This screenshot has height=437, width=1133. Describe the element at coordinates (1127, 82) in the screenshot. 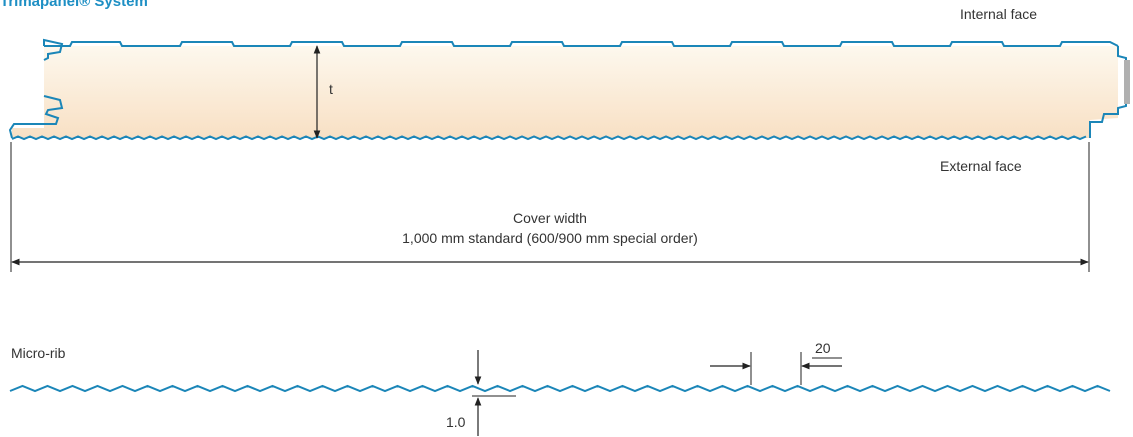

I see `right-joint-seal` at that location.